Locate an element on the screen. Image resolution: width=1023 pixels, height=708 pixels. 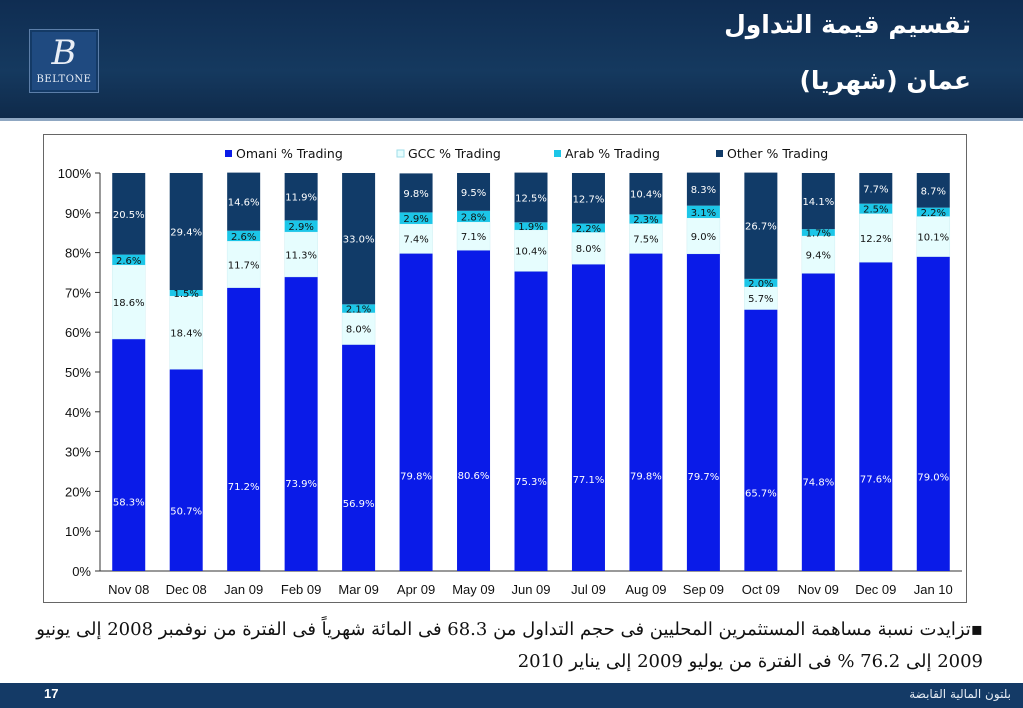
data-label: 9.0% is located at coordinates (703, 237).